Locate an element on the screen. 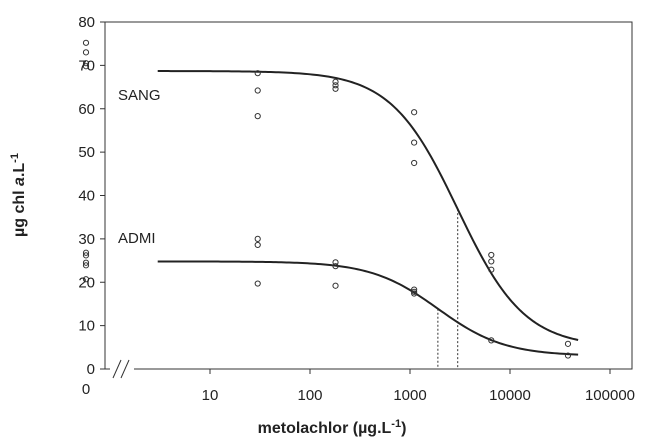 The width and height of the screenshot is (648, 440). x-tick-label: 10 is located at coordinates (210, 395).